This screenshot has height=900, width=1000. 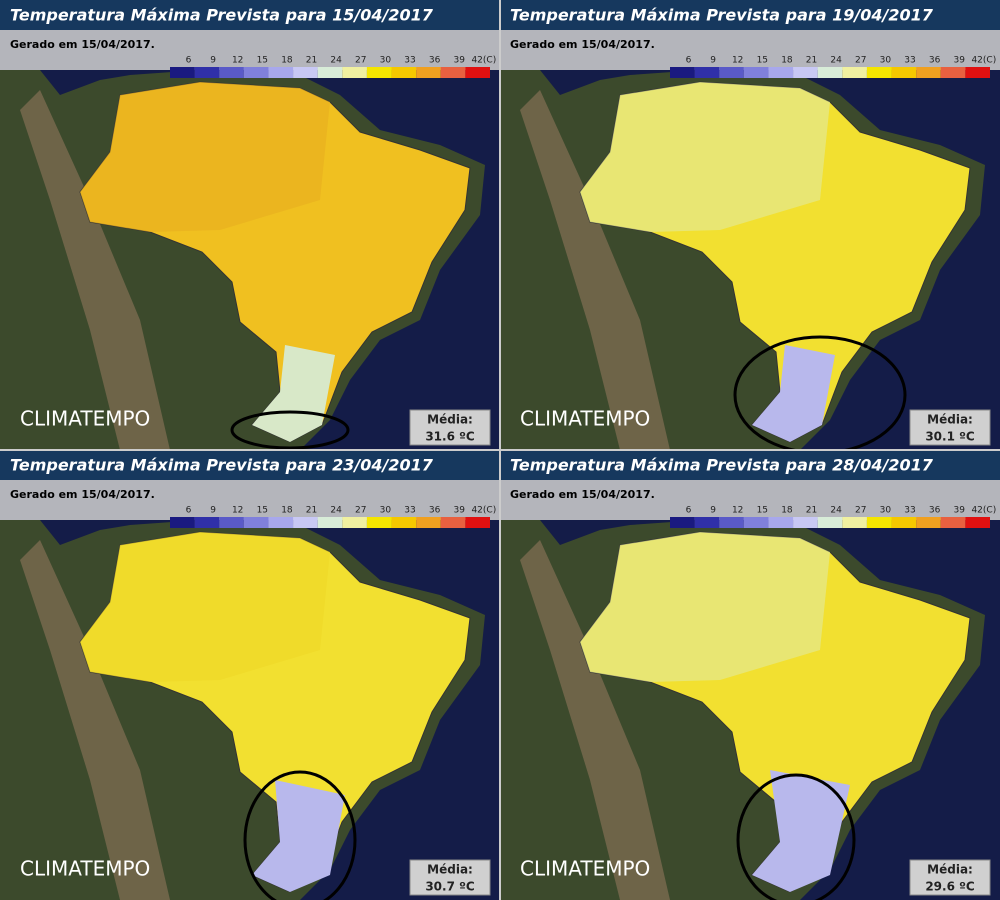 What do you see at coordinates (85, 869) in the screenshot?
I see `brand: CLIMATEMPO` at bounding box center [85, 869].